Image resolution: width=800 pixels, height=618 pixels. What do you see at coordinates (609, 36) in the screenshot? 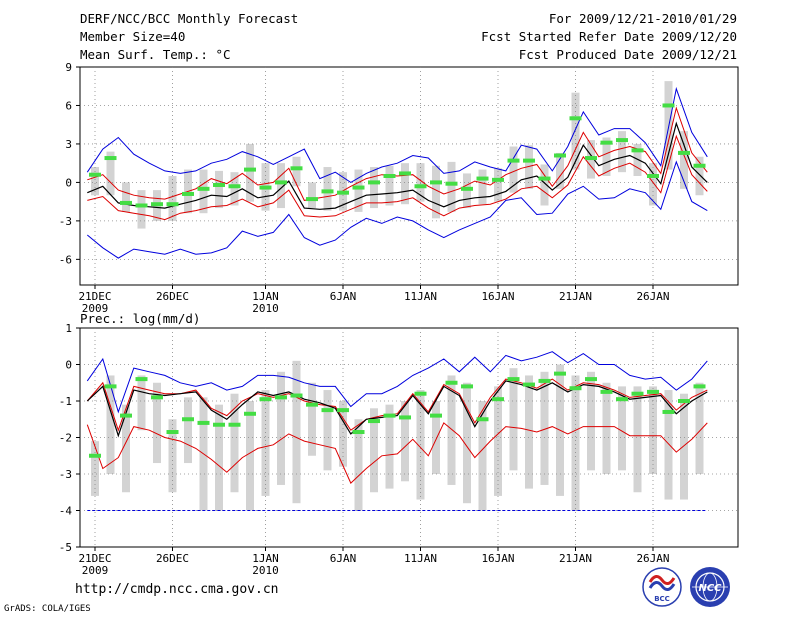
I see `forecast-start-date: Fcst Started Refer Date 2009/12/20` at bounding box center [609, 36].